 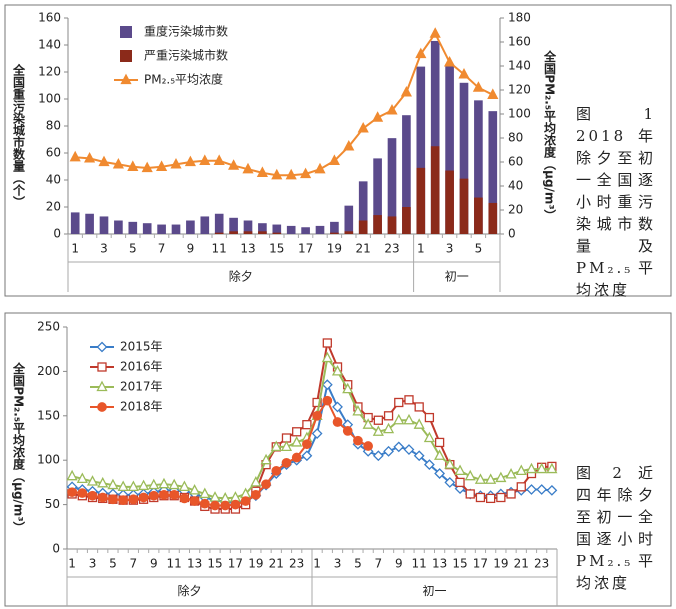 I want to click on y-tick-label: 60, so click(x=53, y=153).